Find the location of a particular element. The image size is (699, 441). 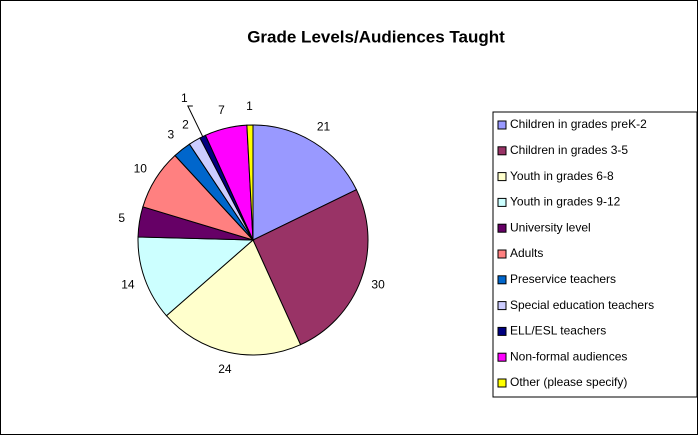

legend-label: Special education teachers is located at coordinates (582, 305).